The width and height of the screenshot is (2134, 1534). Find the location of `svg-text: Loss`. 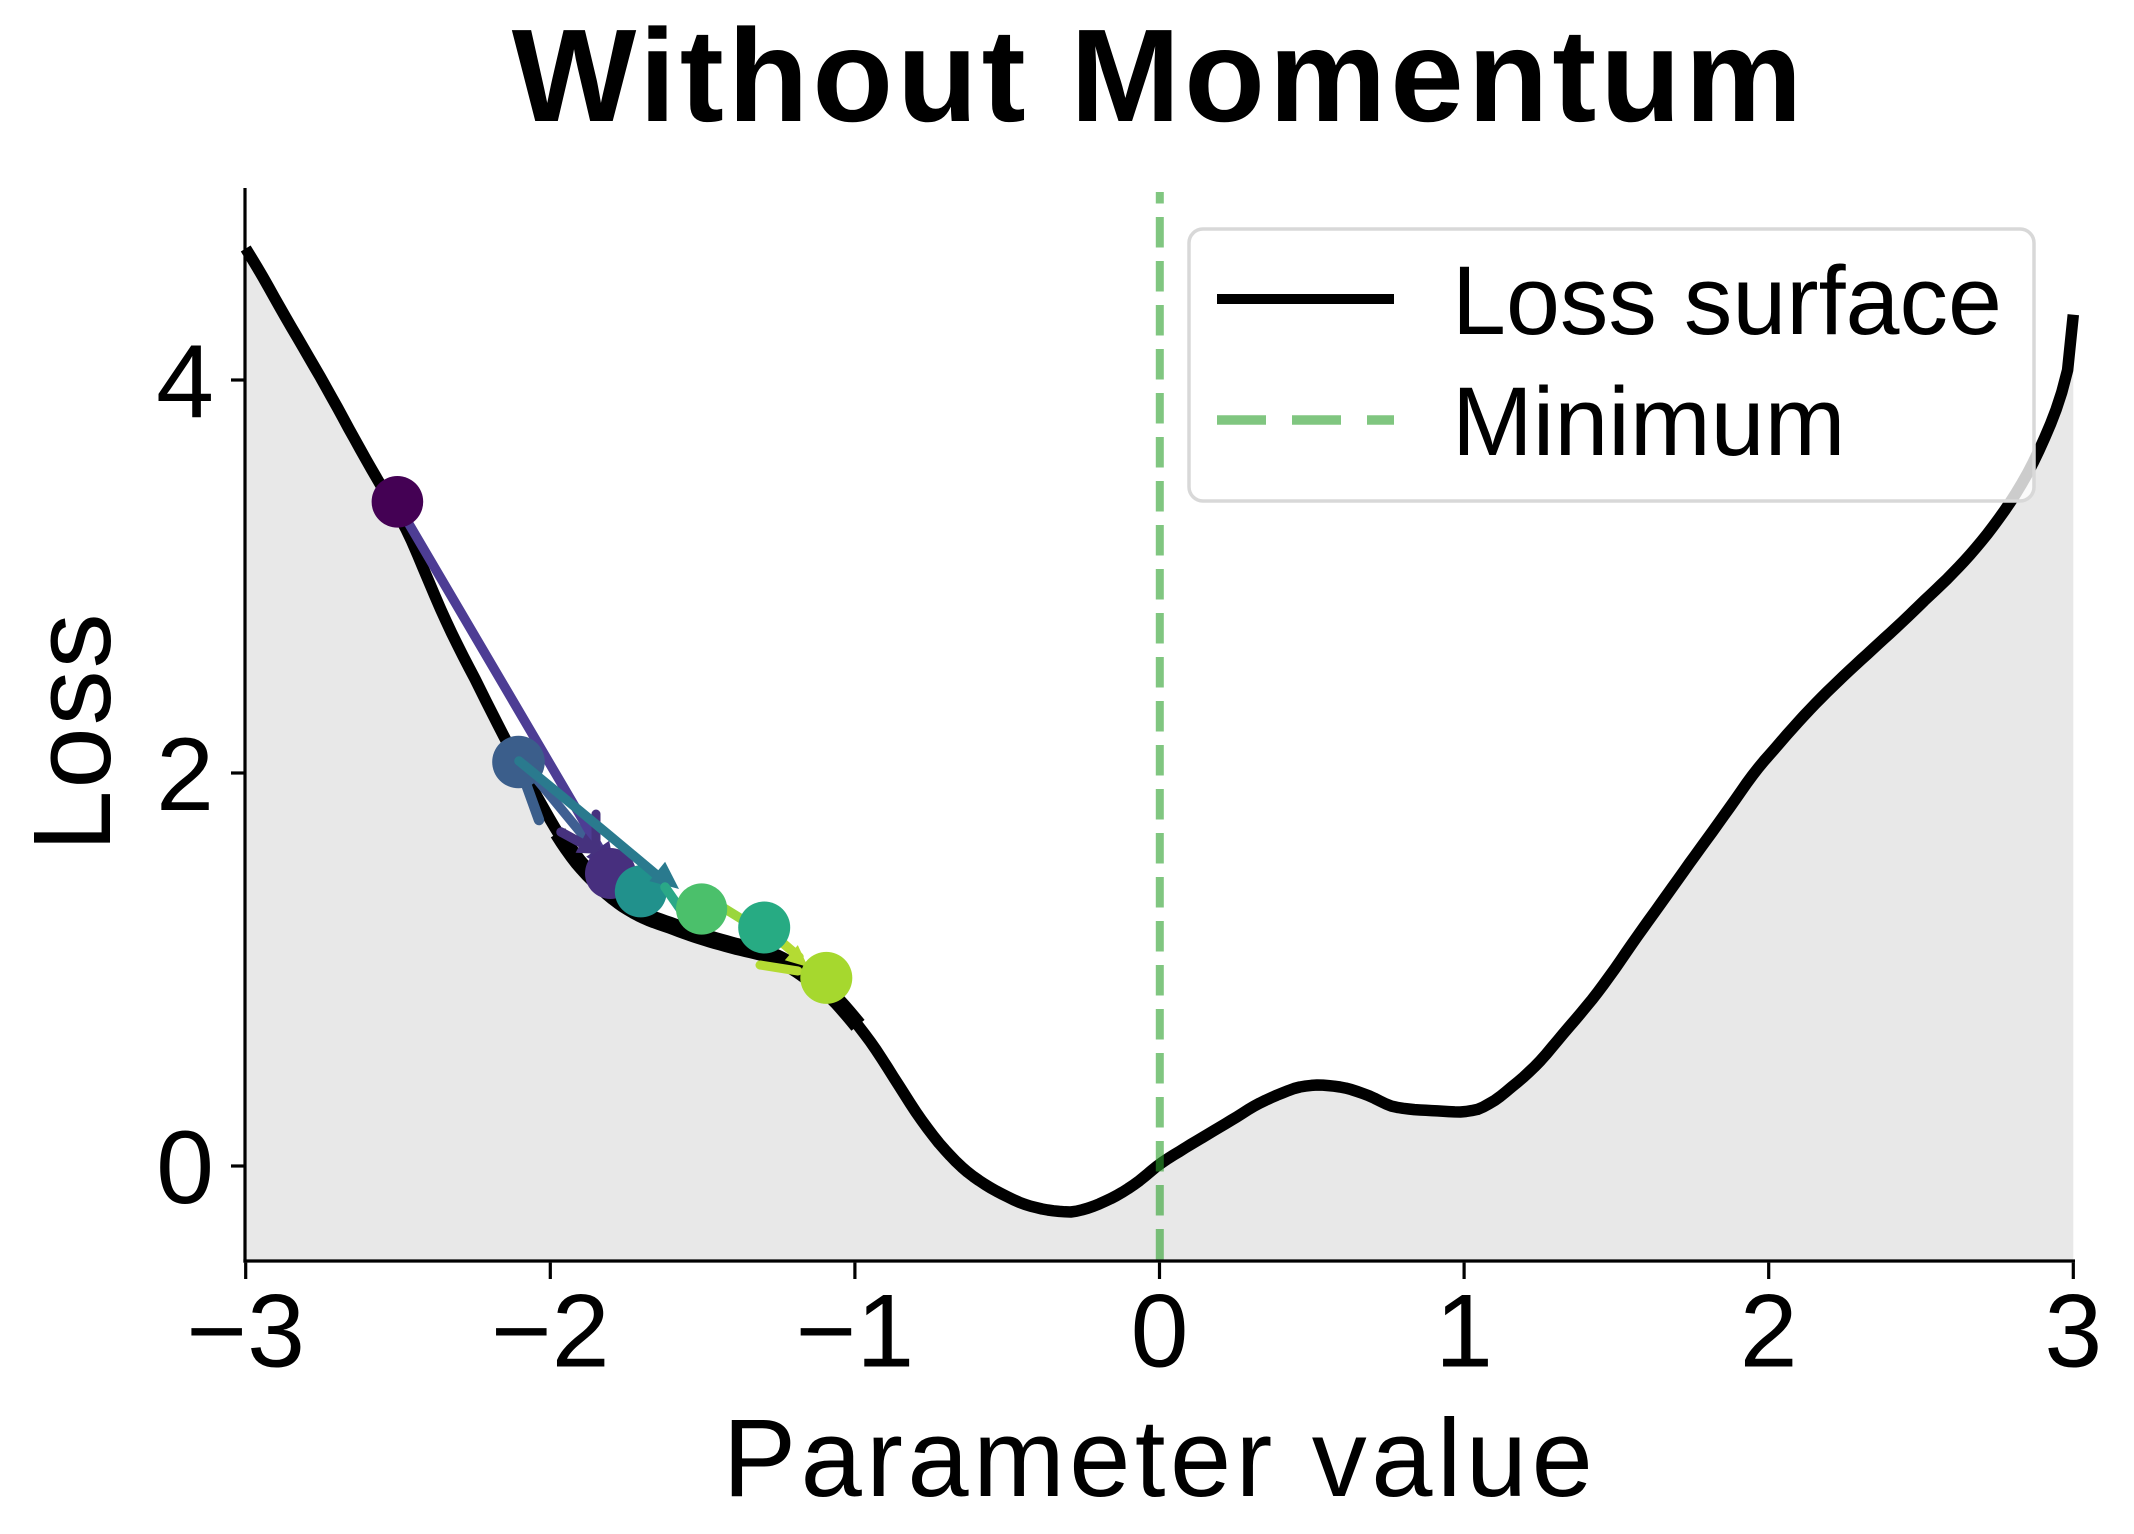

svg-text: Loss is located at coordinates (72, 731).